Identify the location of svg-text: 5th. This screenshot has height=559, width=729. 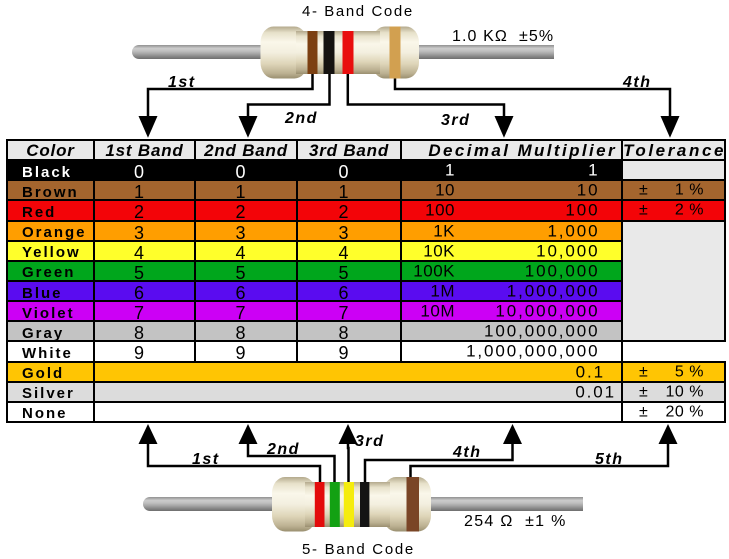
(609, 459).